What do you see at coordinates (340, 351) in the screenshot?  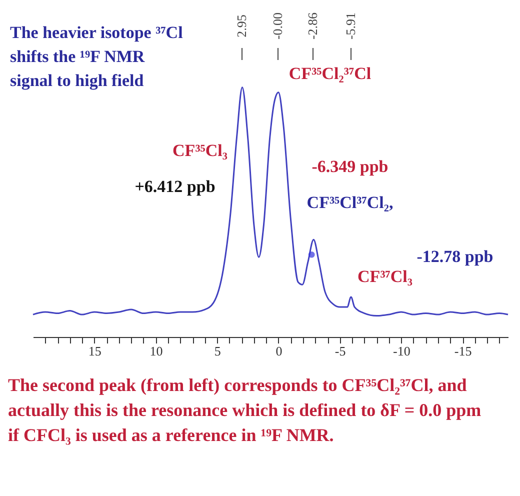 I see `x-tick-label: -5` at bounding box center [340, 351].